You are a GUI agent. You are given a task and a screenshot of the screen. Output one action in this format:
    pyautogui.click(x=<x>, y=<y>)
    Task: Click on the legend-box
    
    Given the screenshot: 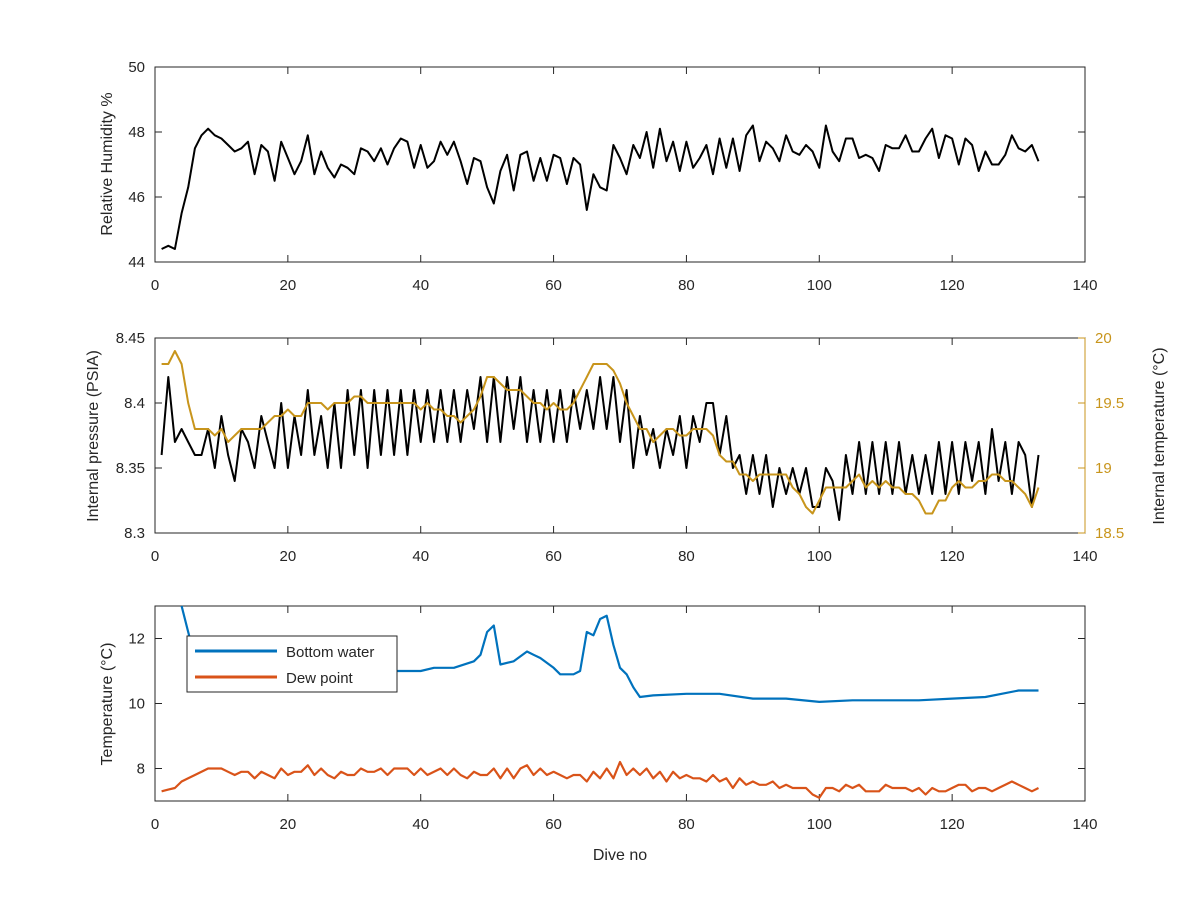 What is the action you would take?
    pyautogui.click(x=292, y=664)
    